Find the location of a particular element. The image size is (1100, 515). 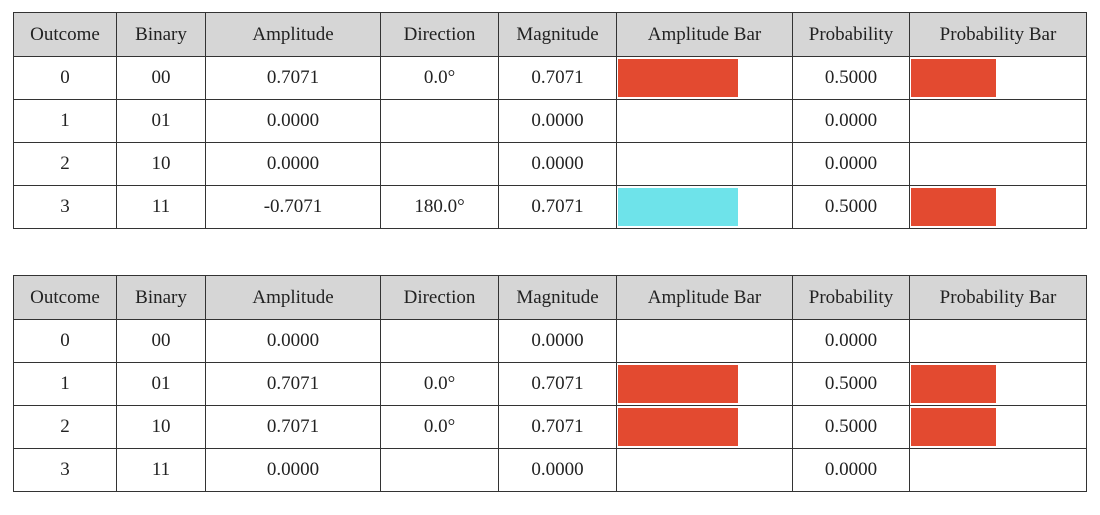

table-row: 2 10 0.7071 0.0° 0.7071 0.5000 is located at coordinates (550, 427).